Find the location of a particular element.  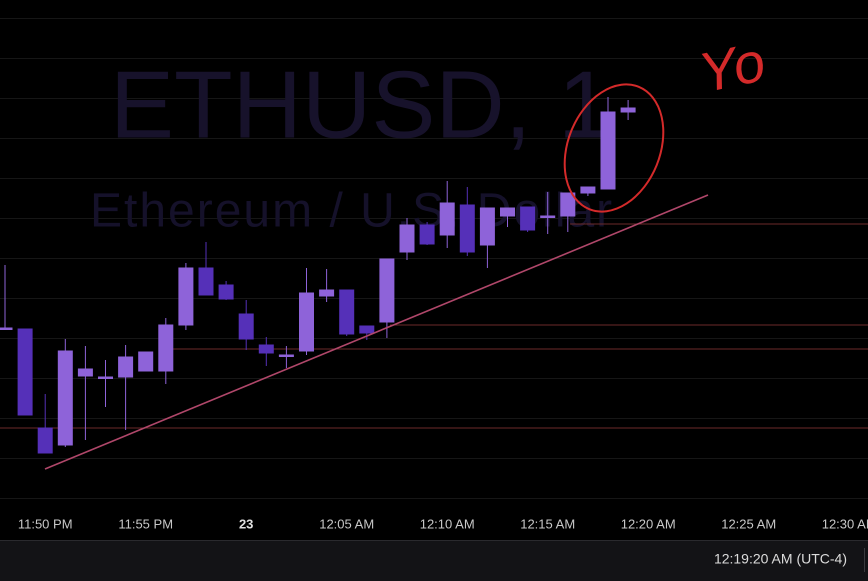

watermark-title: ETHUSD, 1 is located at coordinates (360, 104).